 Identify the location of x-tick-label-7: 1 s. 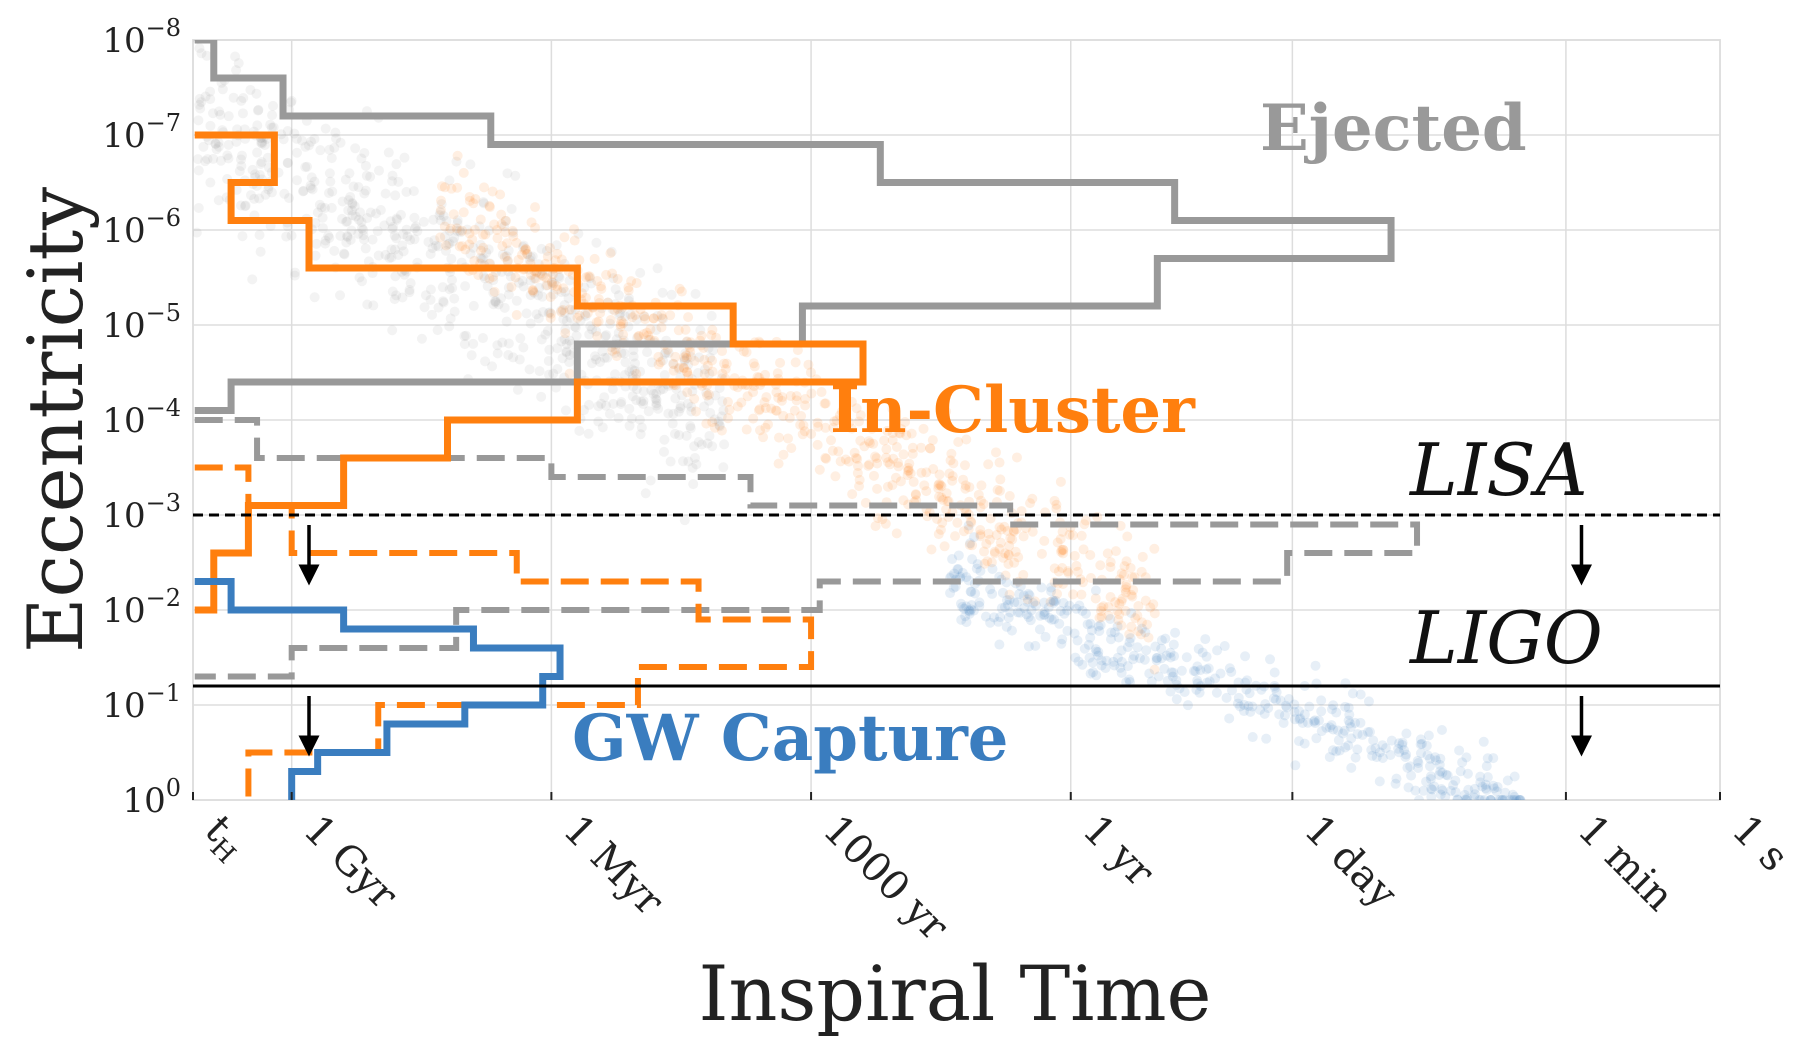
(1760, 844).